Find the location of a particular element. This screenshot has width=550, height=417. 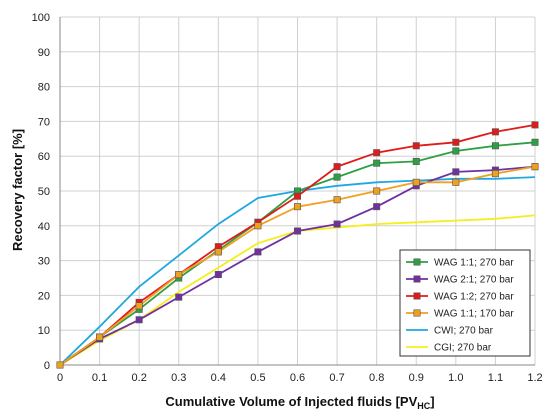

x-tick-label: 0.6 is located at coordinates (297, 378).